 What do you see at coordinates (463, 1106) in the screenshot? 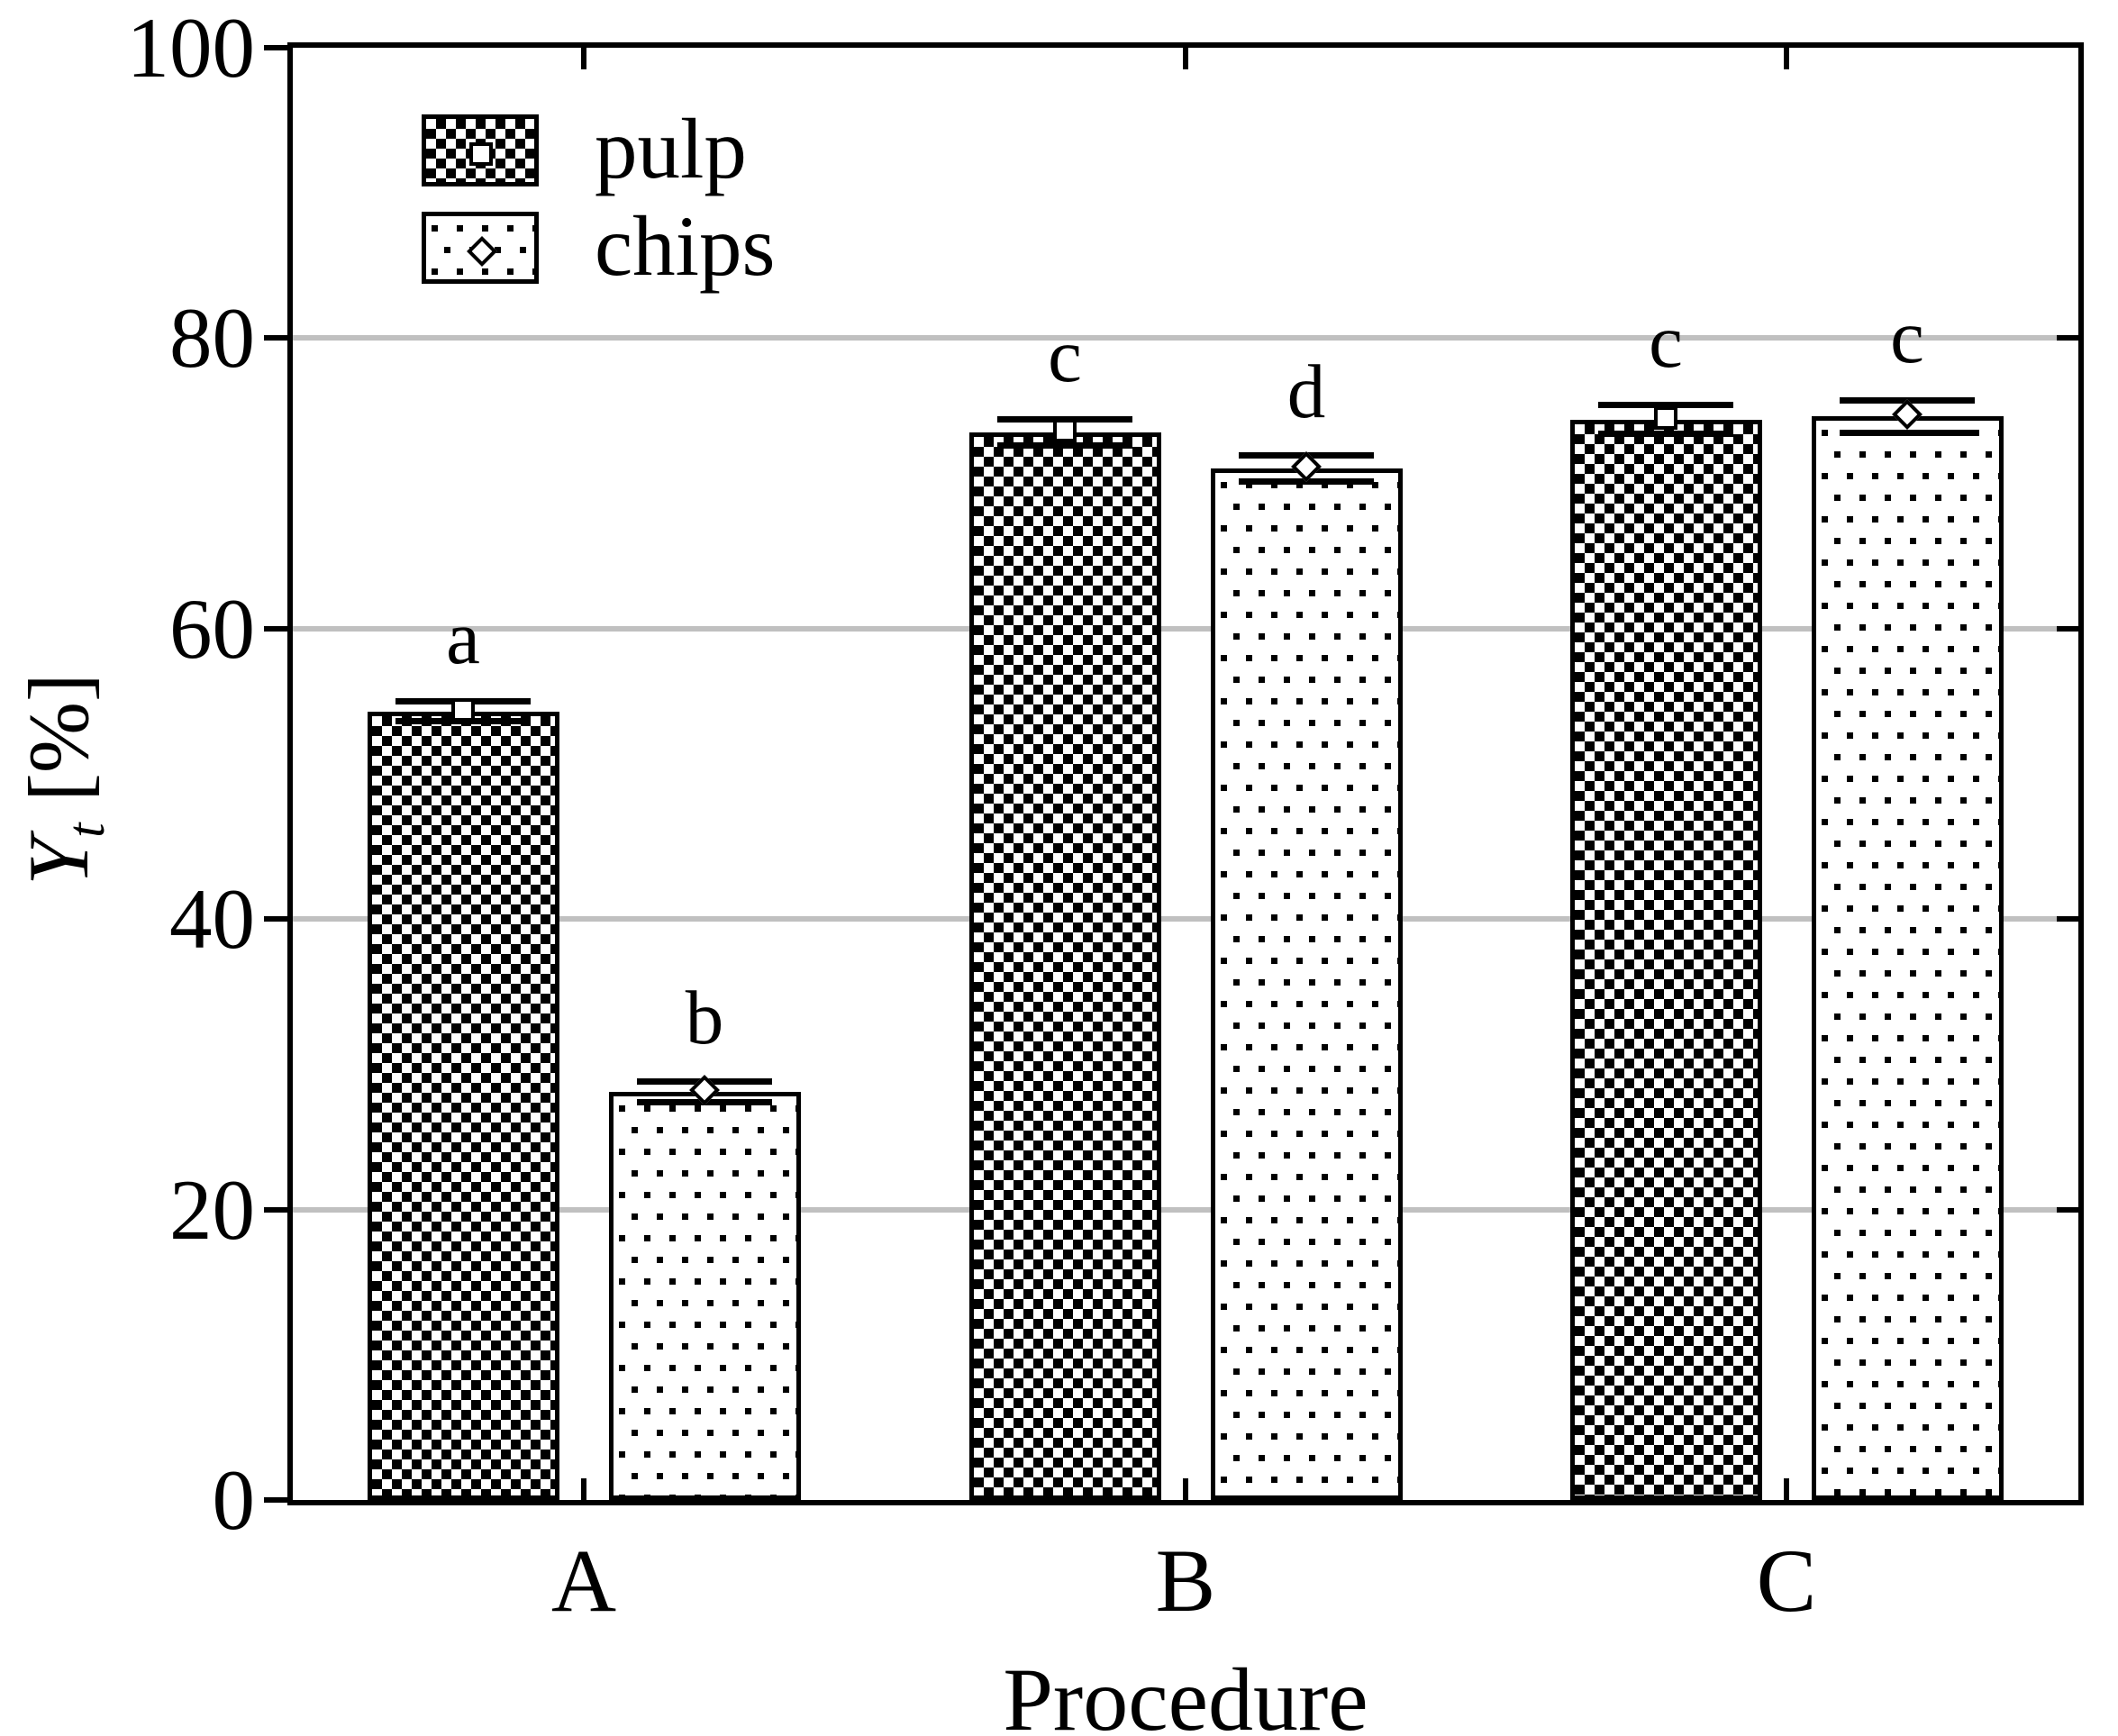
I see `bar-pulp-A` at bounding box center [463, 1106].